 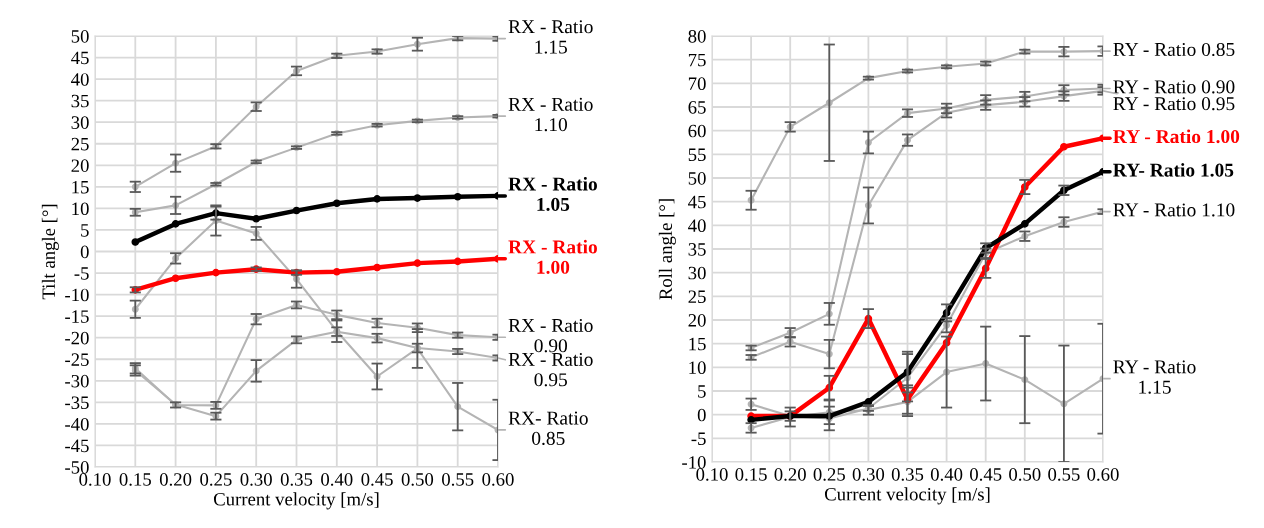 What do you see at coordinates (1154, 377) in the screenshot?
I see `legend-label: RY - Ratio 1.15` at bounding box center [1154, 377].